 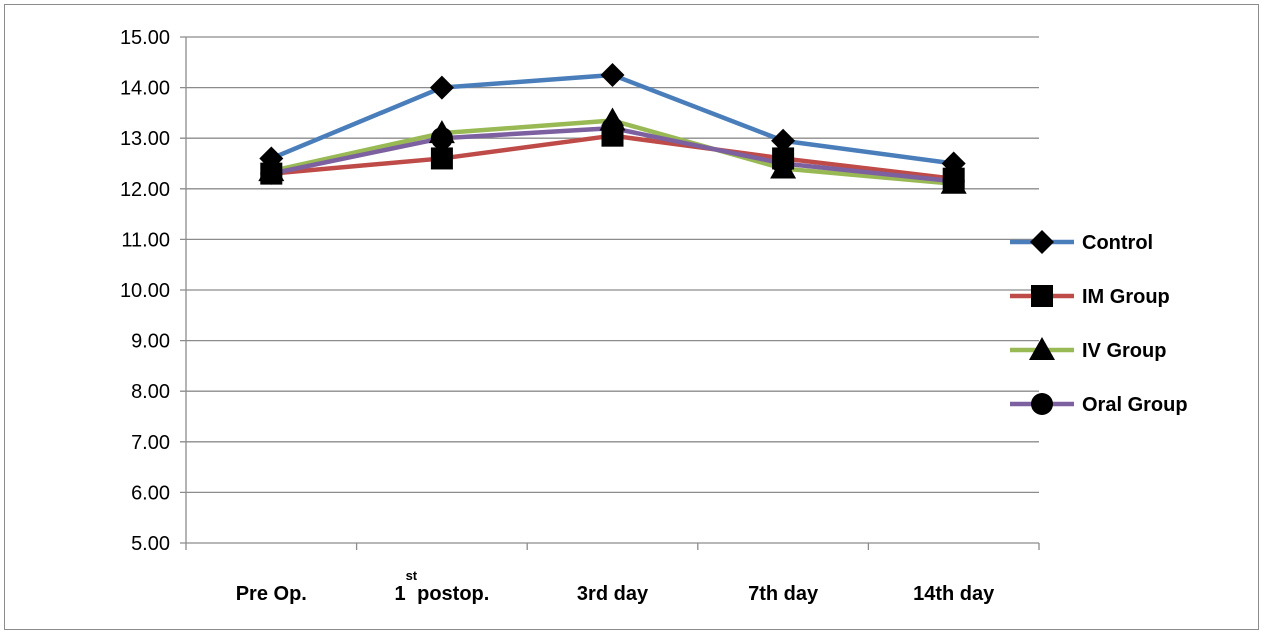 I want to click on x-category-label: 14th day, so click(x=954, y=594).